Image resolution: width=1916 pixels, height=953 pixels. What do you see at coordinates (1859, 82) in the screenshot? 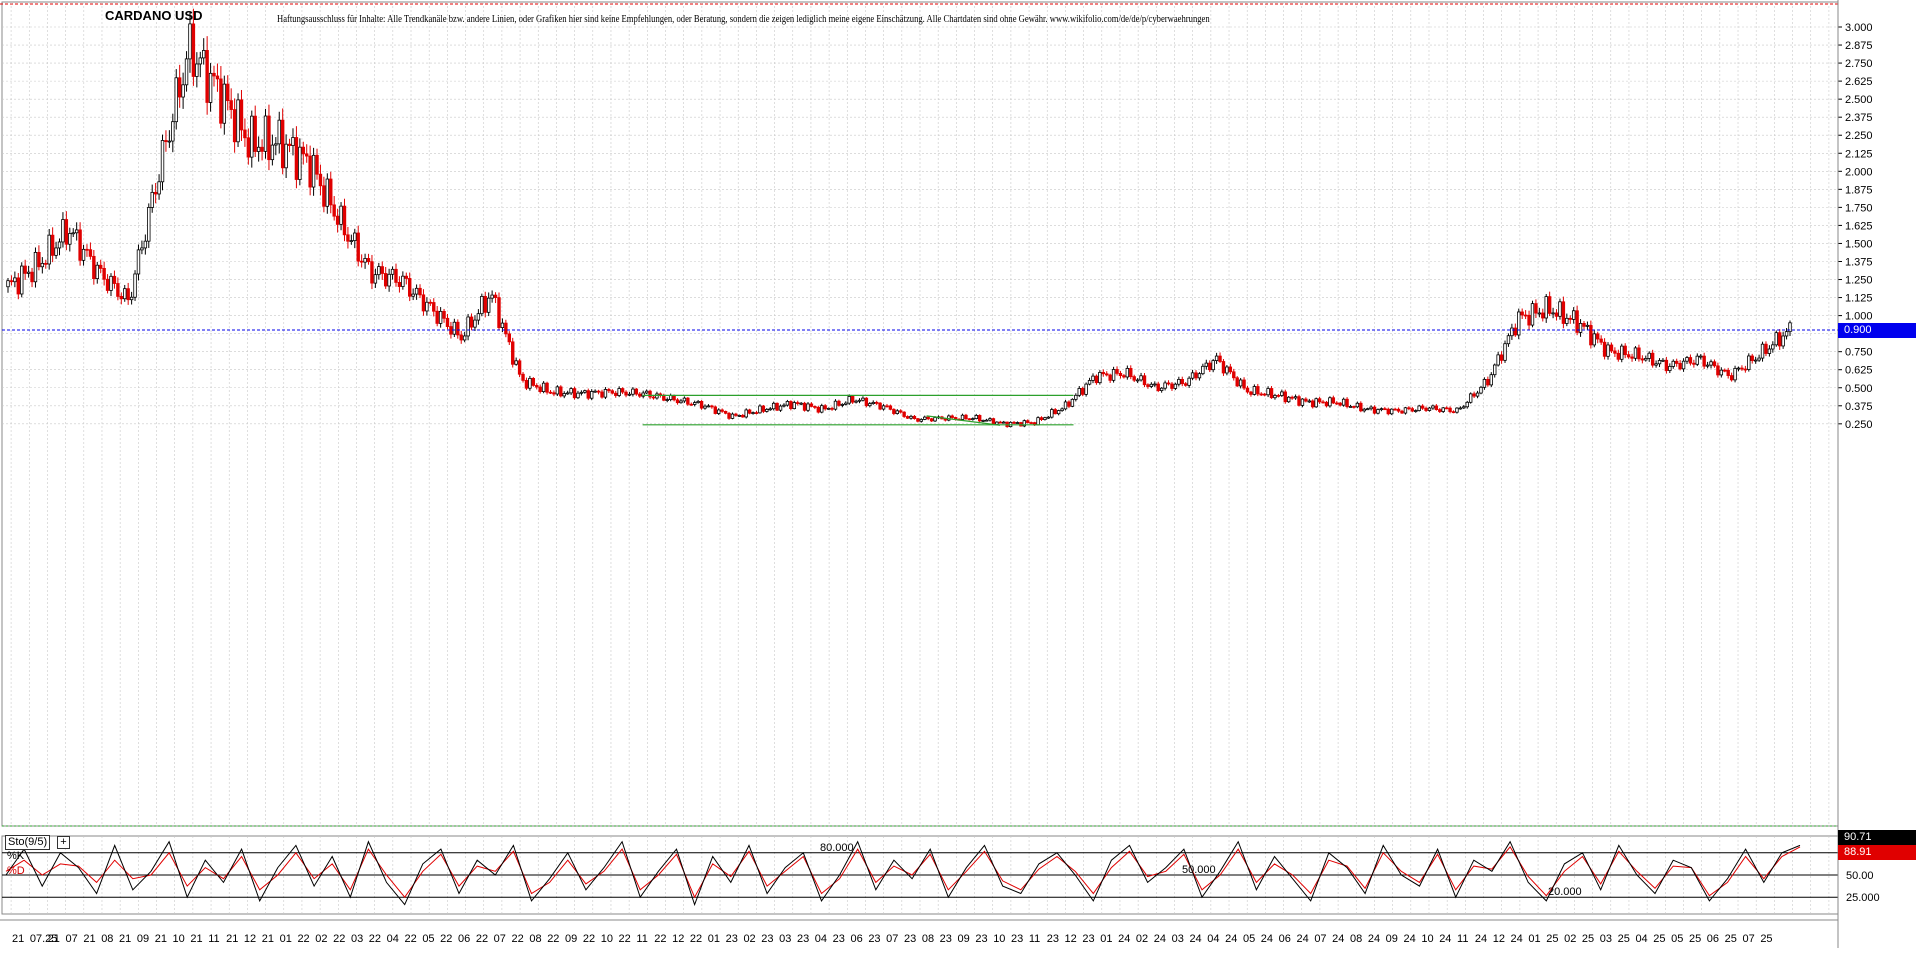
I see `y-tick-label: 2.625` at bounding box center [1859, 82].